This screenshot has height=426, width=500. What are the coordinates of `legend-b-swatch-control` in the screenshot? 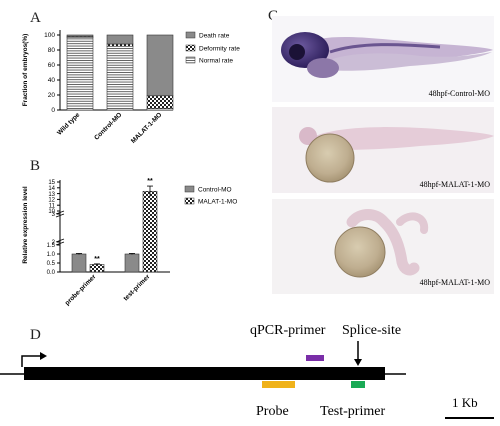 It's located at (189, 189).